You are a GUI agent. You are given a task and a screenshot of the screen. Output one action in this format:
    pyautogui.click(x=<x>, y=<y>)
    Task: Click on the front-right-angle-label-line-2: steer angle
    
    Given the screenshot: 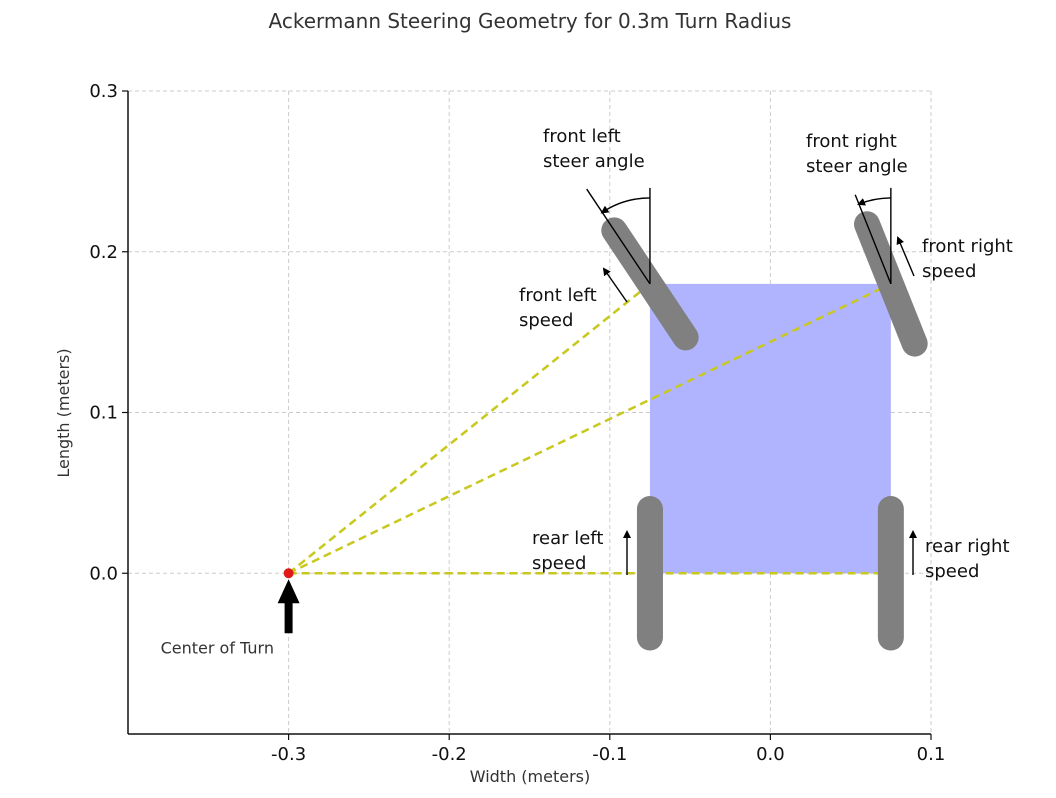 What is the action you would take?
    pyautogui.click(x=857, y=166)
    